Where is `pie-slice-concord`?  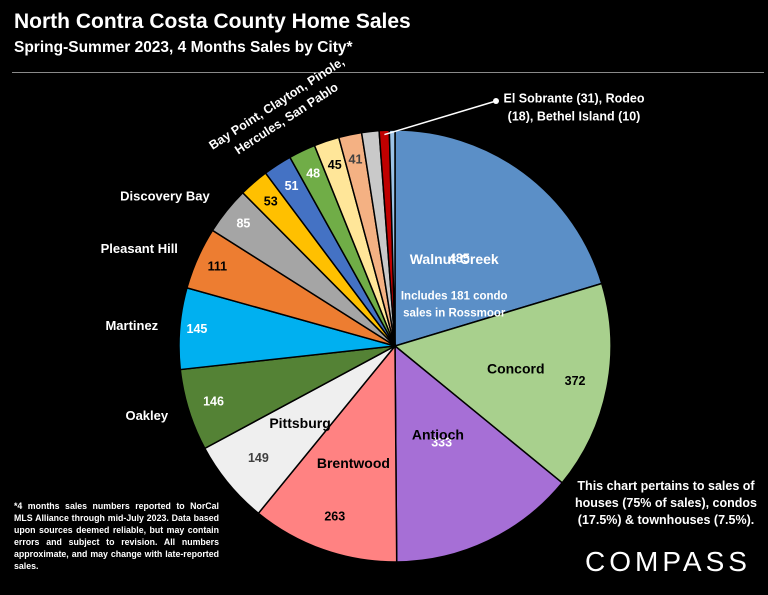 pie-slice-concord is located at coordinates (502, 383).